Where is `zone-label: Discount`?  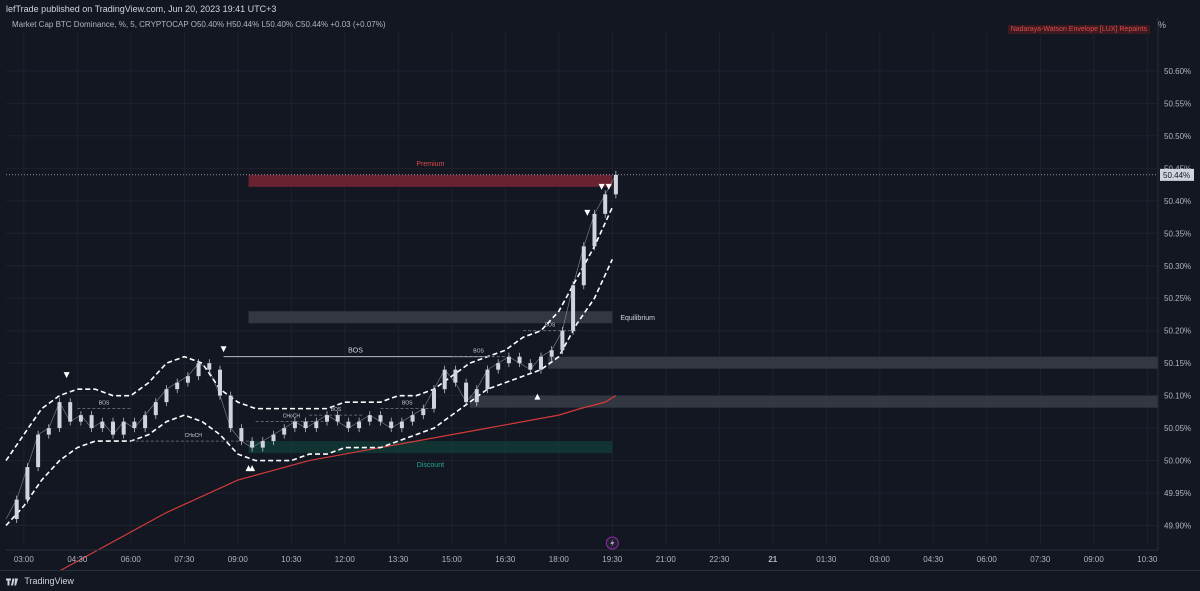
zone-label: Discount is located at coordinates (430, 465).